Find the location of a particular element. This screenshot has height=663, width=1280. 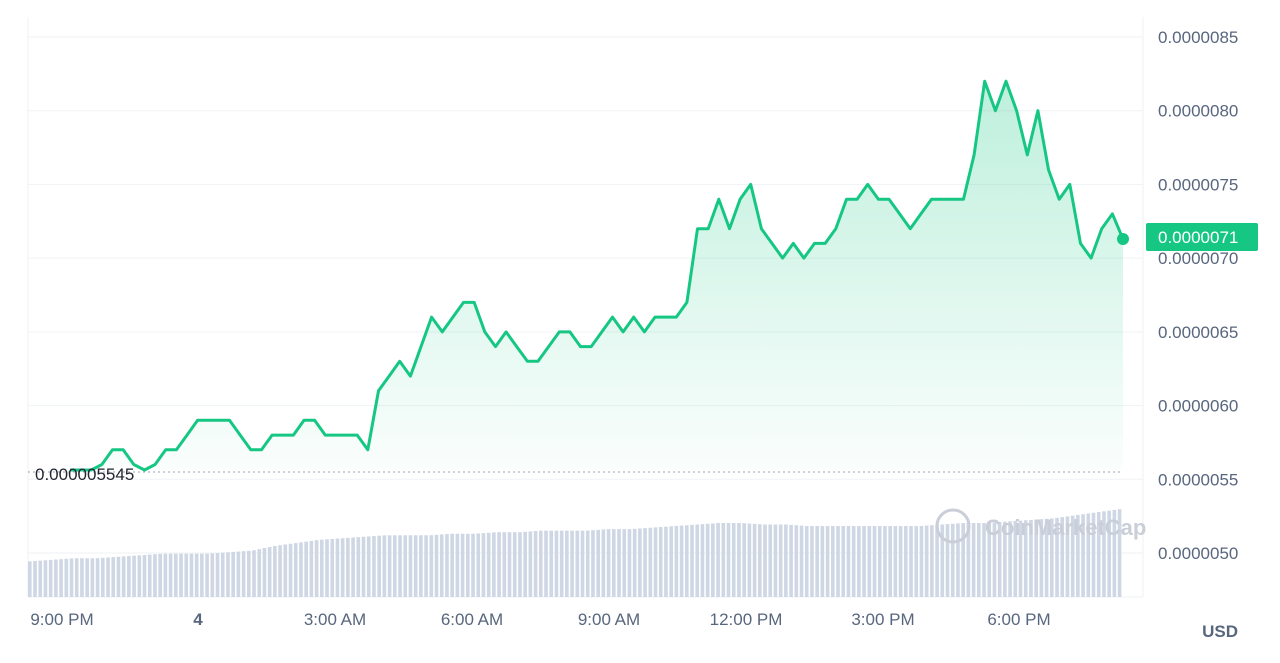

watermark: CoinMarketCap is located at coordinates (1065, 527).